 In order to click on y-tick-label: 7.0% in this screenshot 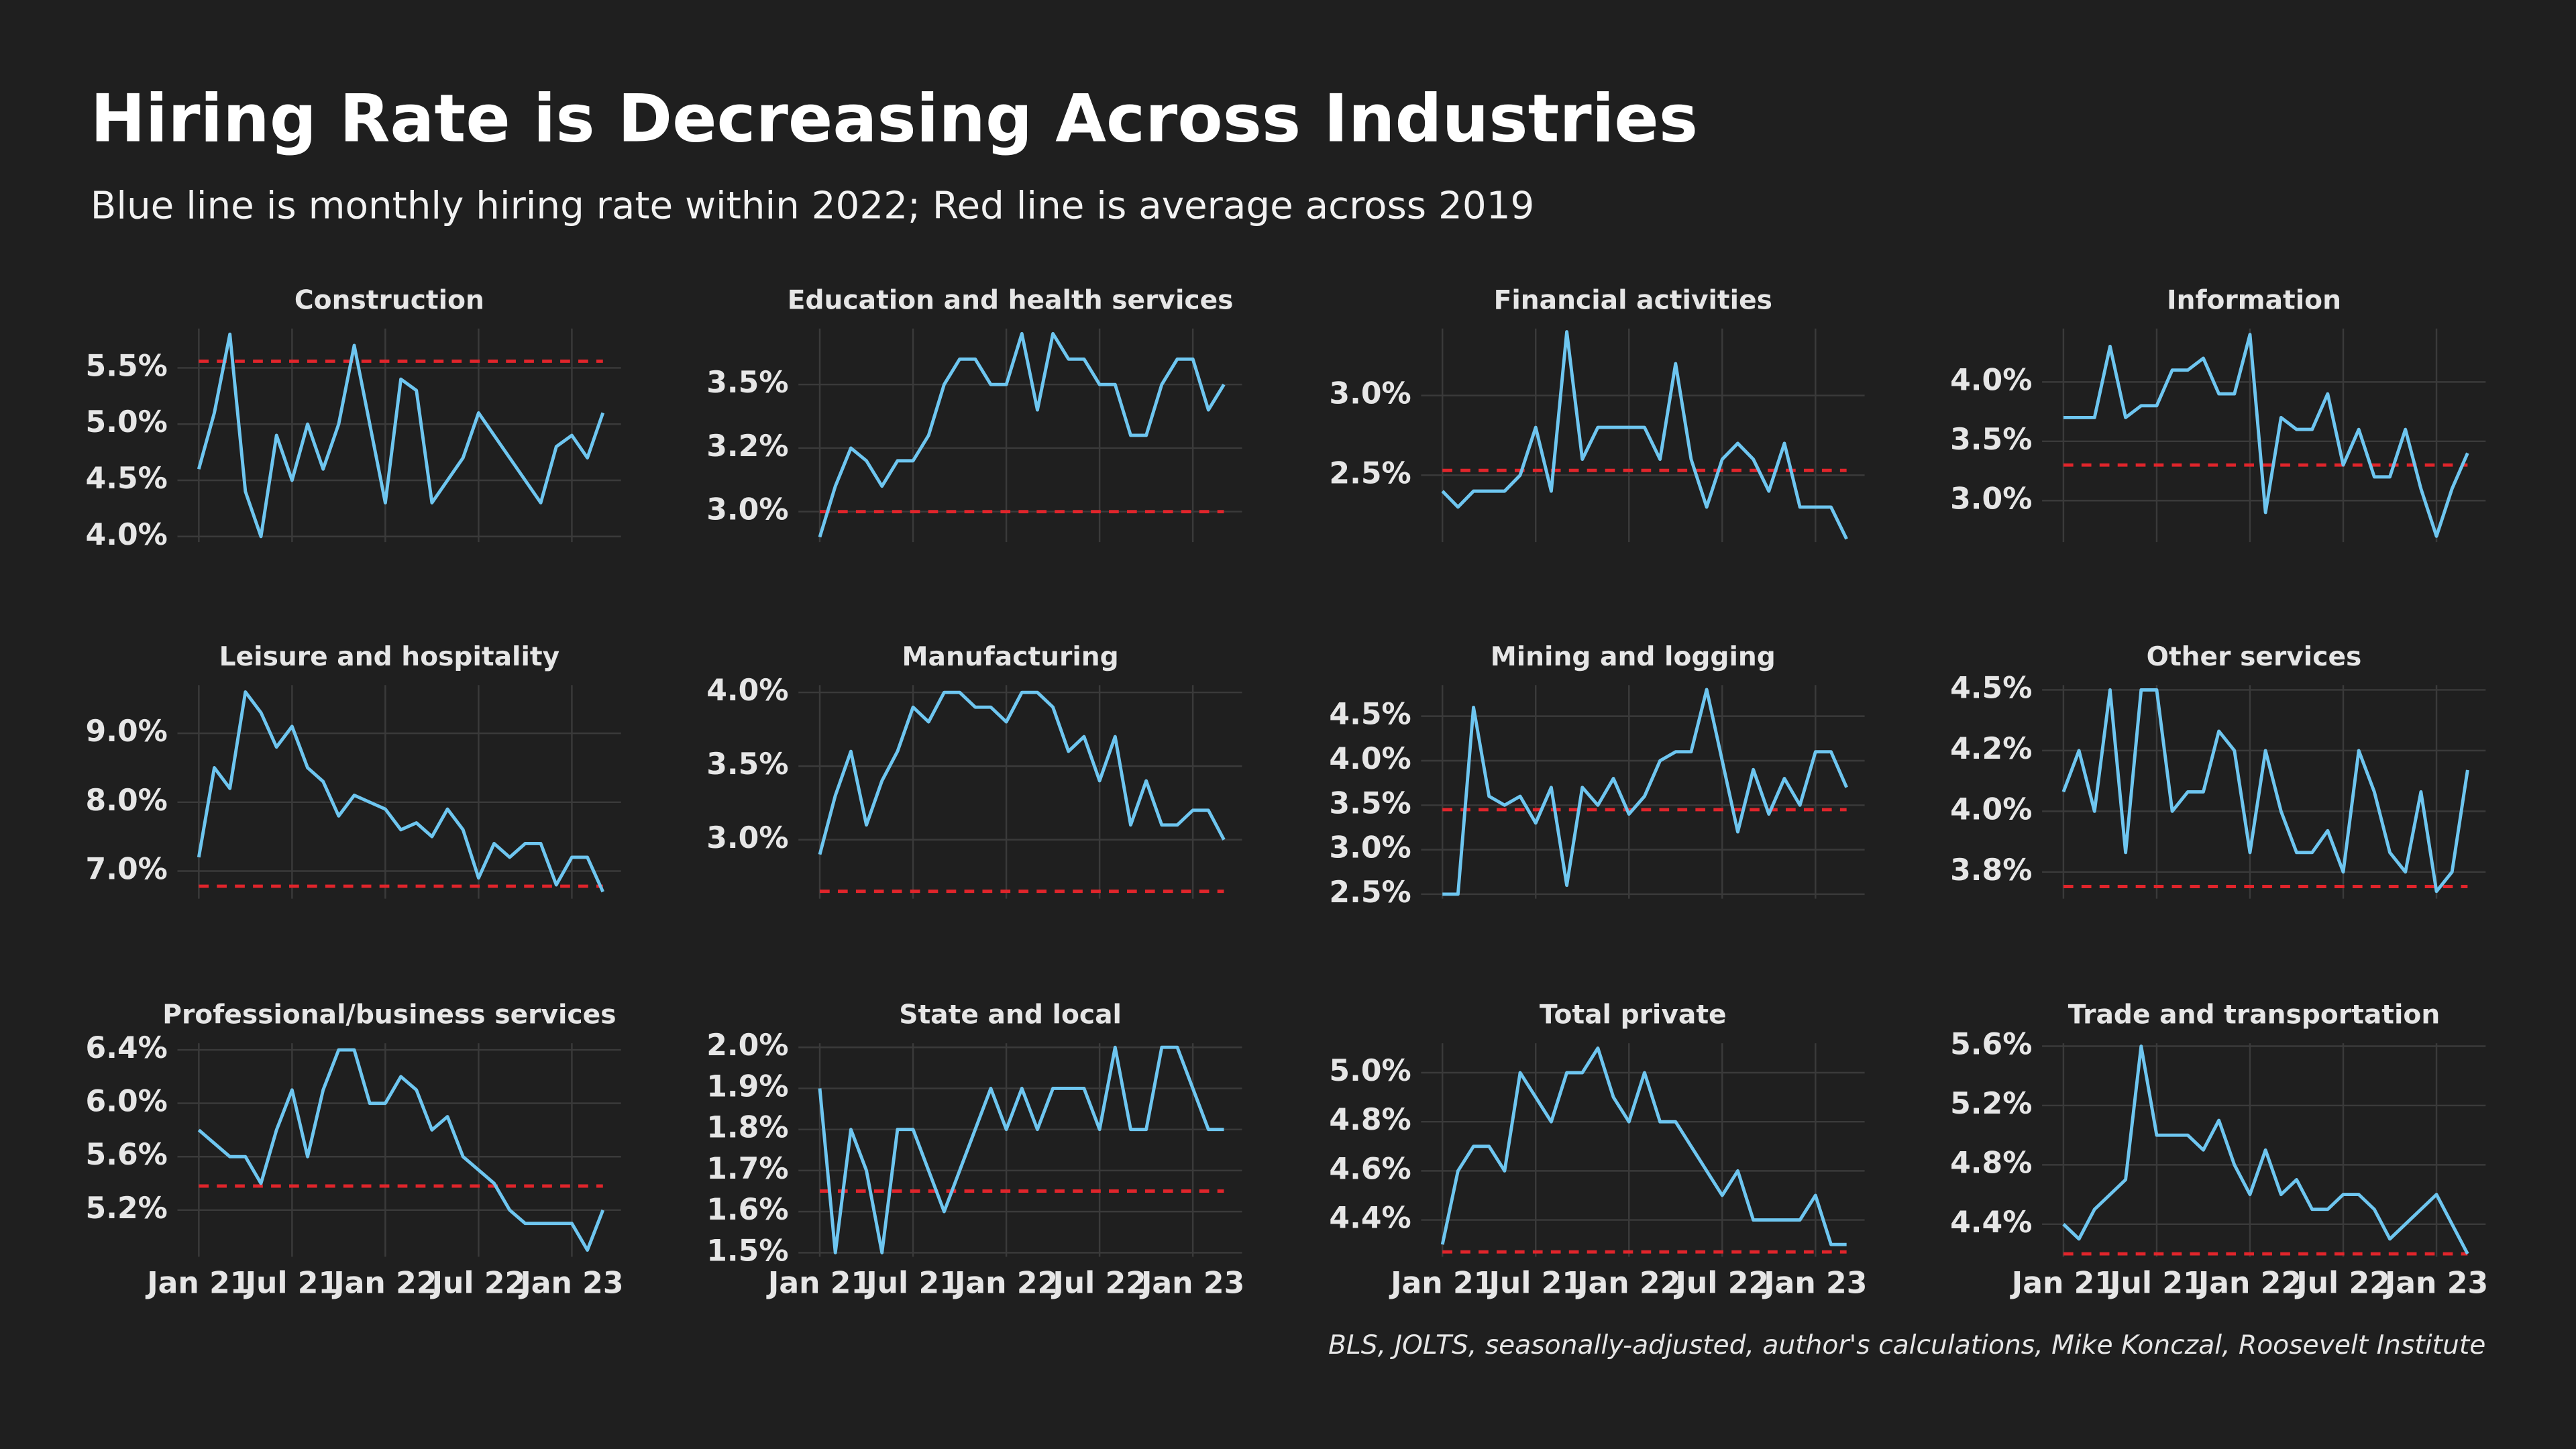, I will do `click(127, 870)`.